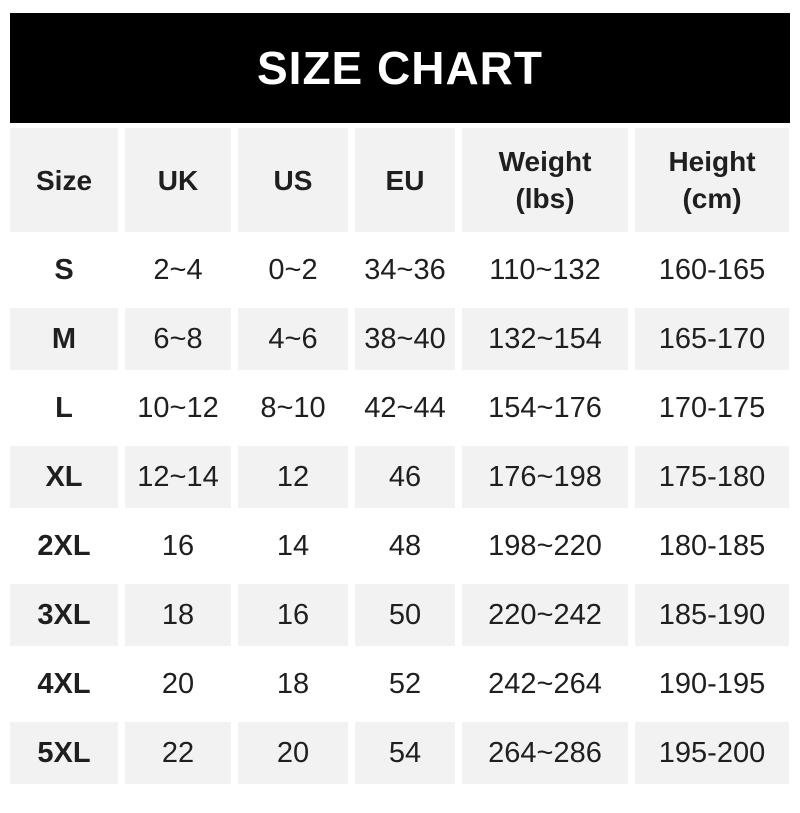 This screenshot has width=800, height=813. What do you see at coordinates (545, 161) in the screenshot?
I see `header-label: Weight` at bounding box center [545, 161].